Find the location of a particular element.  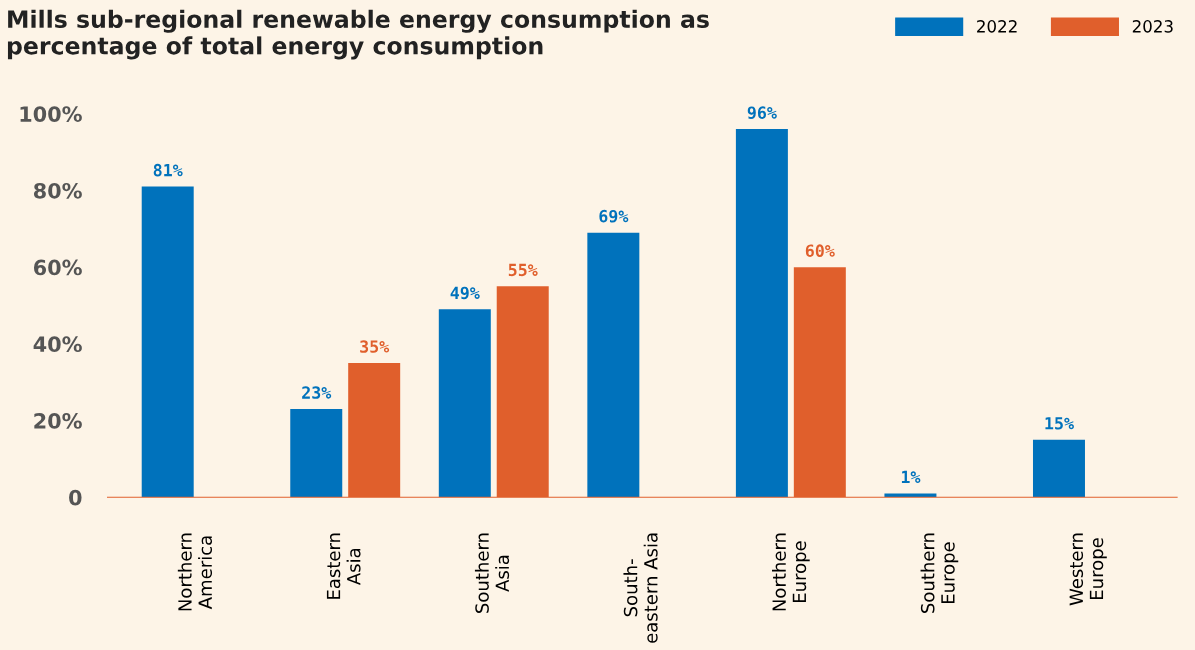

data-label: 55% is located at coordinates (523, 270).